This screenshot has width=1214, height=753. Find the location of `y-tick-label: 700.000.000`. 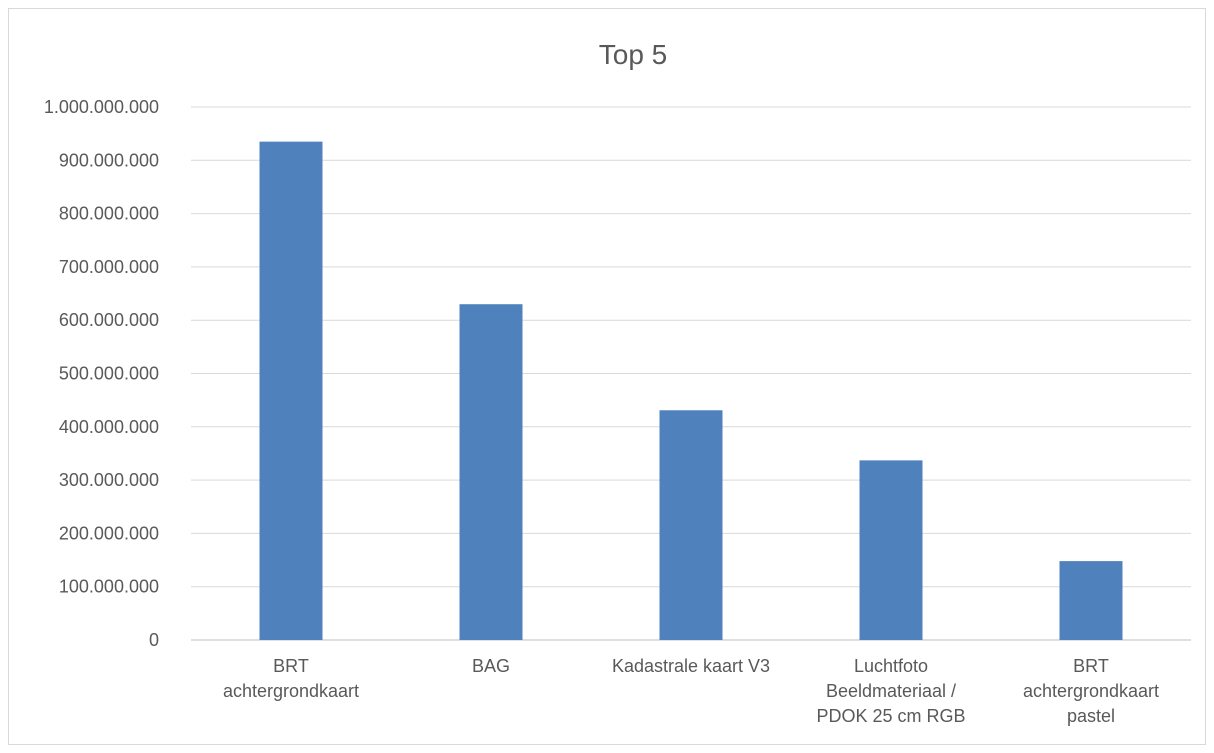

y-tick-label: 700.000.000 is located at coordinates (109, 267).